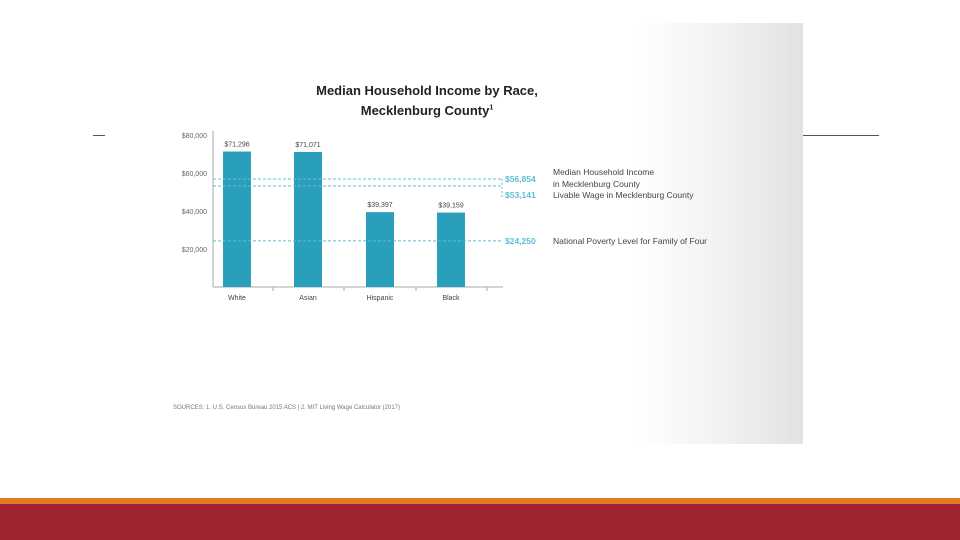  What do you see at coordinates (307, 145) in the screenshot?
I see `bar-value-label: $71,071` at bounding box center [307, 145].